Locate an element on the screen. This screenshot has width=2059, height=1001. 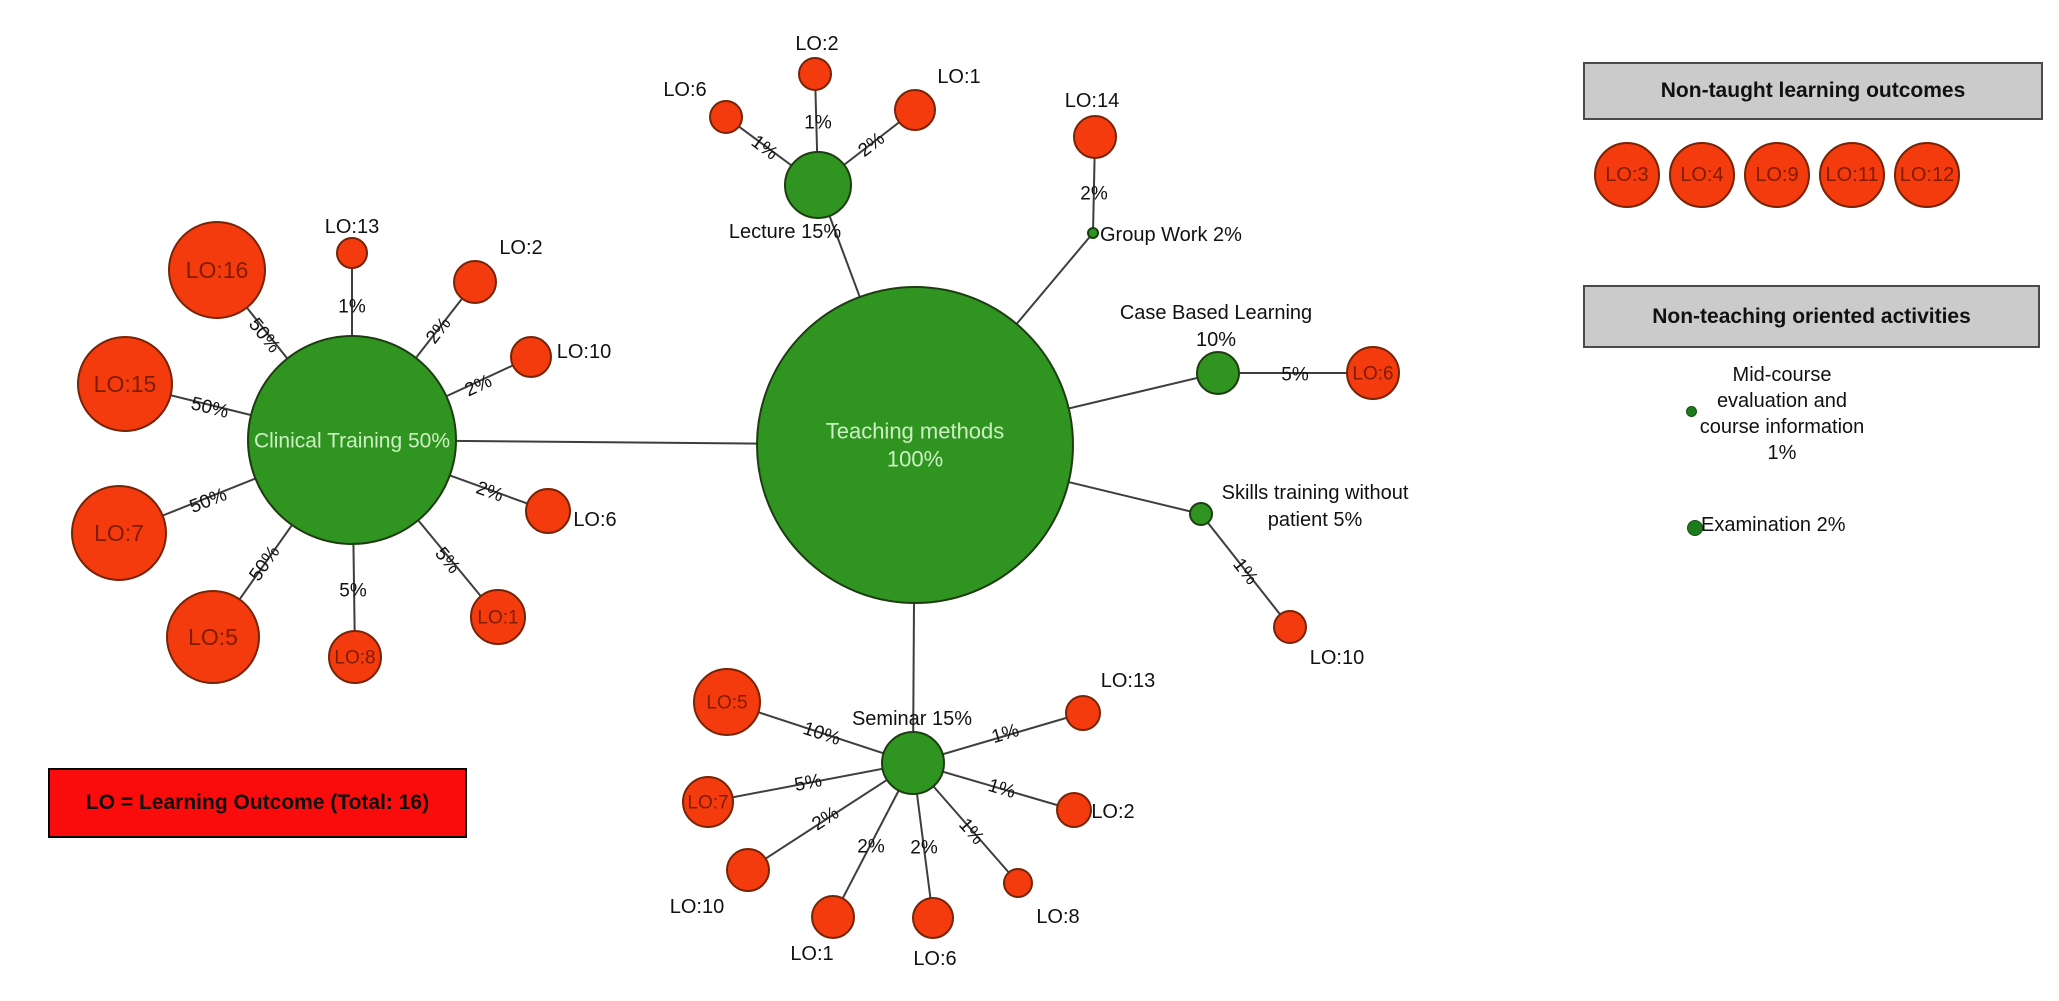
lo-node-c6 is located at coordinates (548, 511).